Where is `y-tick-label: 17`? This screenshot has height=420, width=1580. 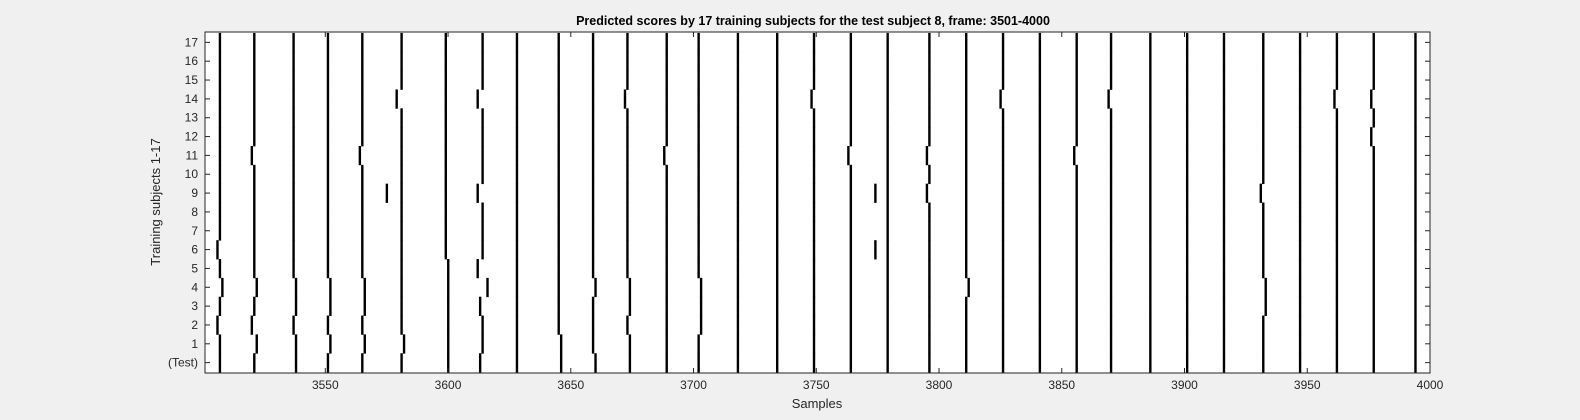 y-tick-label: 17 is located at coordinates (192, 42).